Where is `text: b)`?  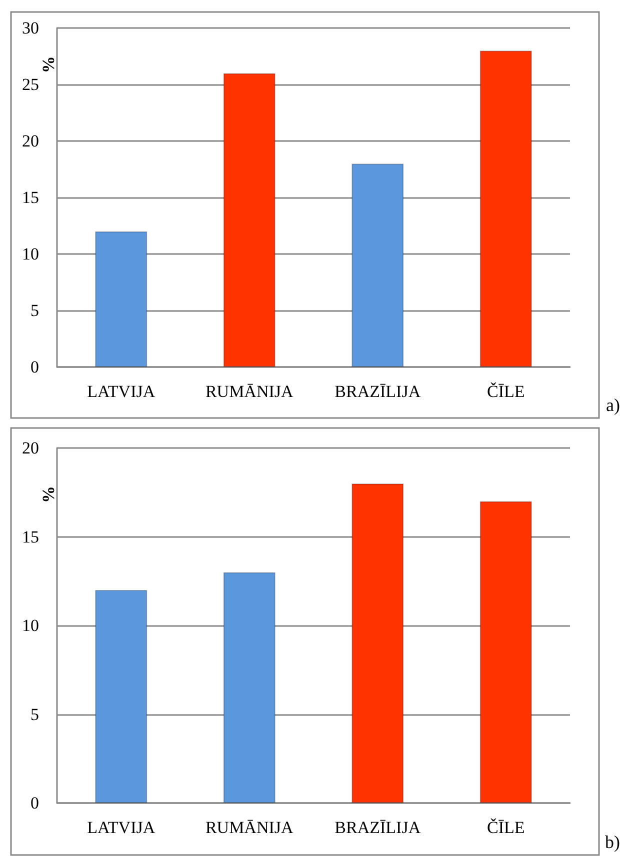 text: b) is located at coordinates (612, 842).